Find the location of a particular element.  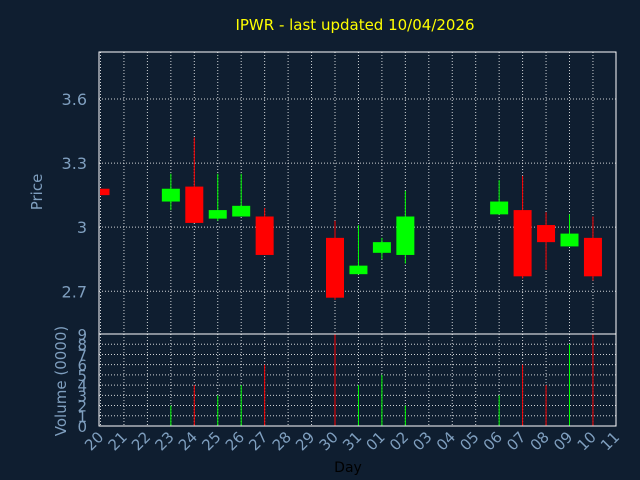

day-tick-label: 24 is located at coordinates (188, 441).